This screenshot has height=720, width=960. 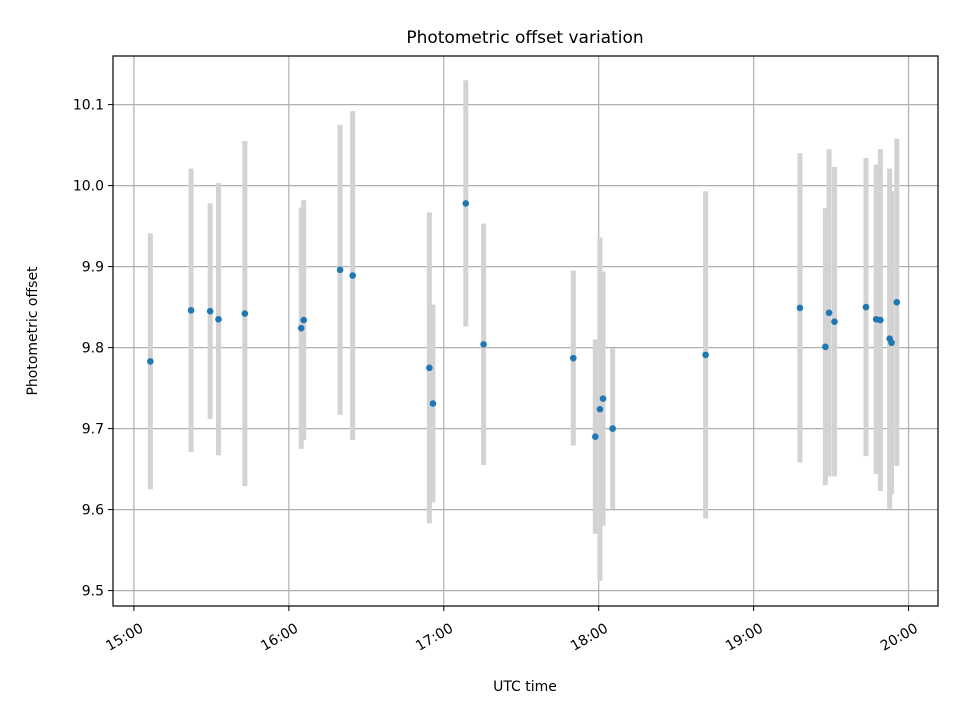 What do you see at coordinates (589, 638) in the screenshot?
I see `x-tick-label: 18:00` at bounding box center [589, 638].